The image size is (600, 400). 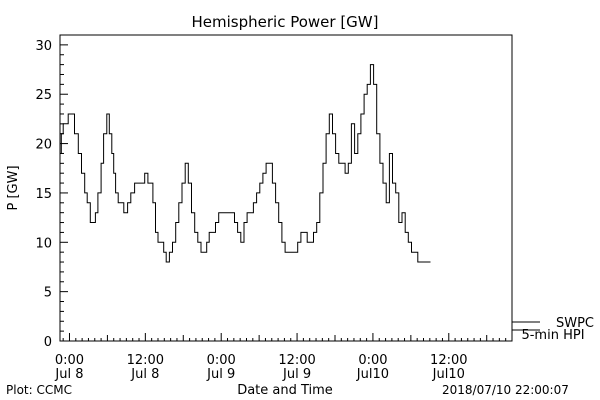 What do you see at coordinates (575, 323) in the screenshot?
I see `legend-swpc-label: SWPC` at bounding box center [575, 323].